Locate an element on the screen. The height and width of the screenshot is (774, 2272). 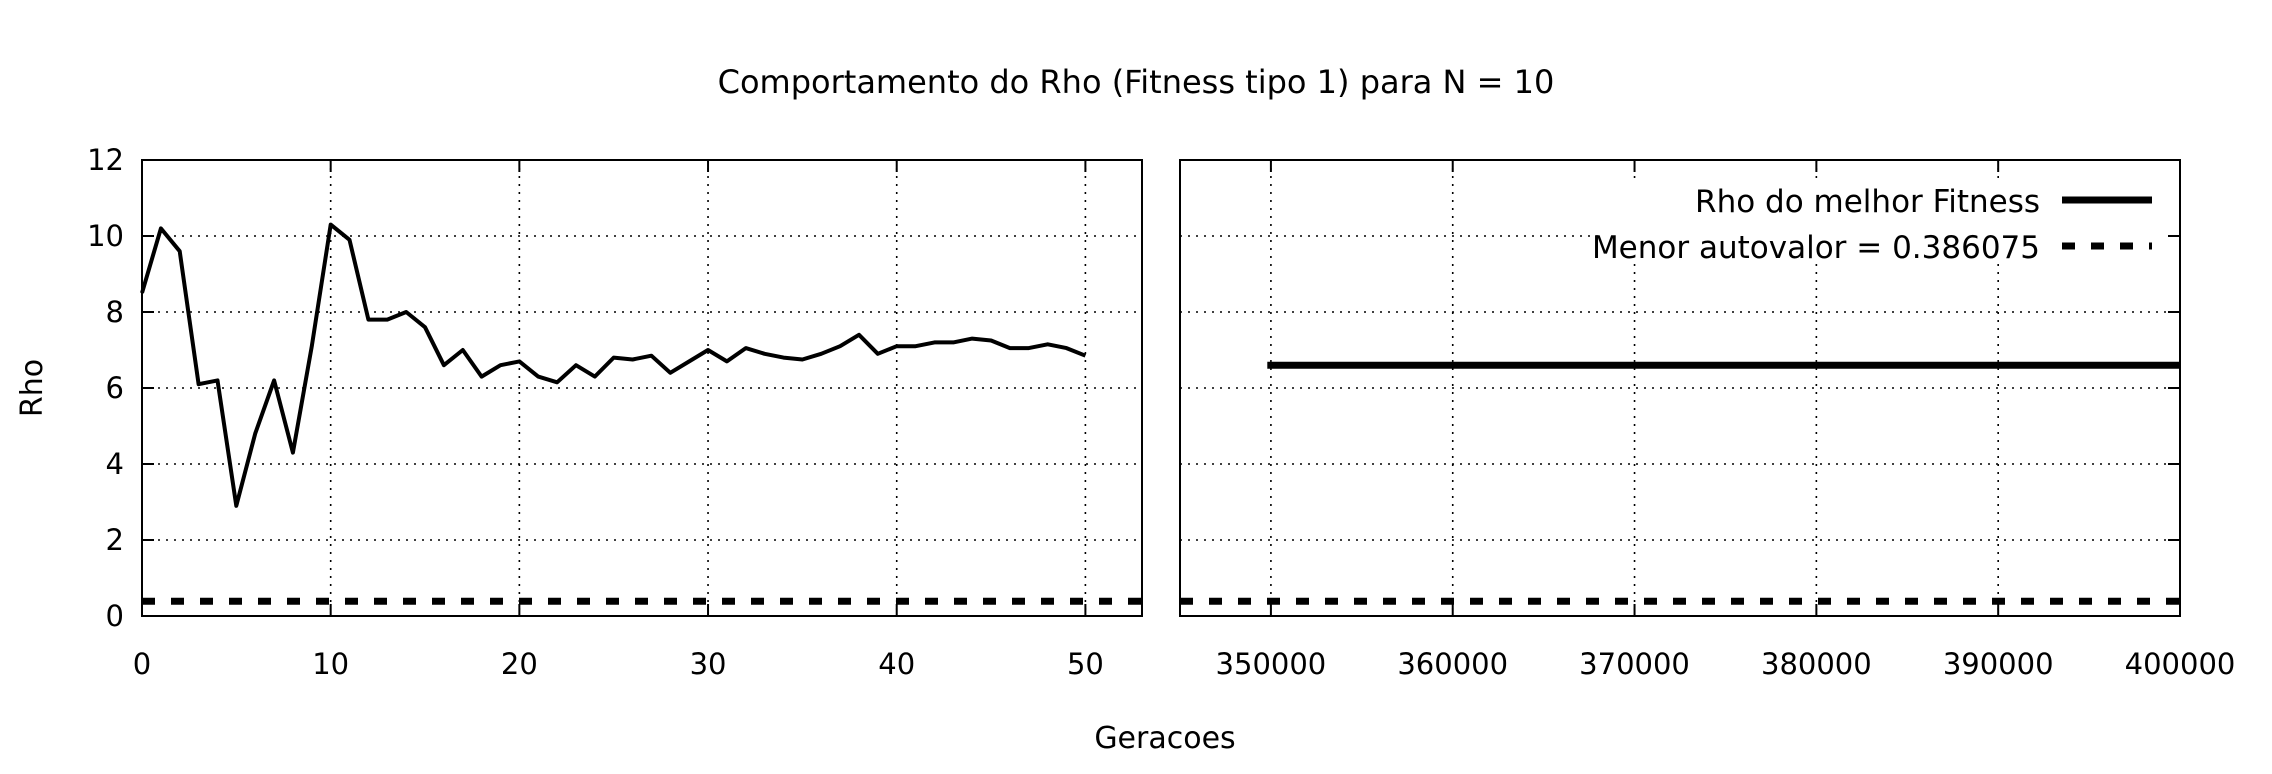
y-tick-label: 12 is located at coordinates (105, 160).